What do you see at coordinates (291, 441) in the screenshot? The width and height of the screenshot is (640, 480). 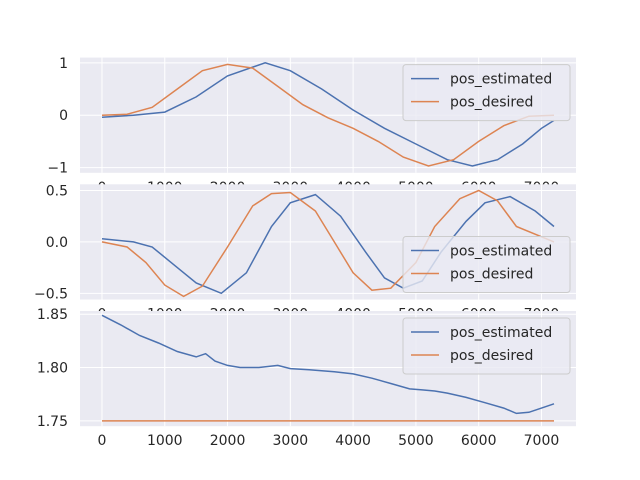 I see `x-tick-label: 3000` at bounding box center [291, 441].